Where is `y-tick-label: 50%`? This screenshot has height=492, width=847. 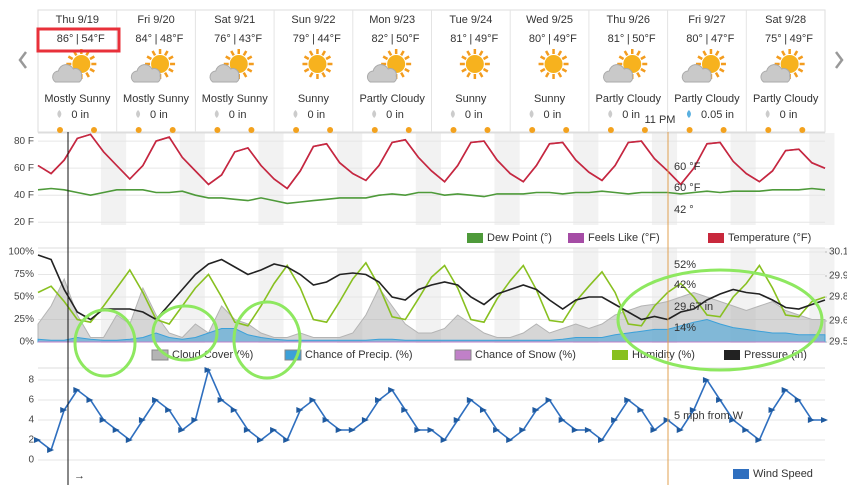 y-tick-label: 50% is located at coordinates (24, 297).